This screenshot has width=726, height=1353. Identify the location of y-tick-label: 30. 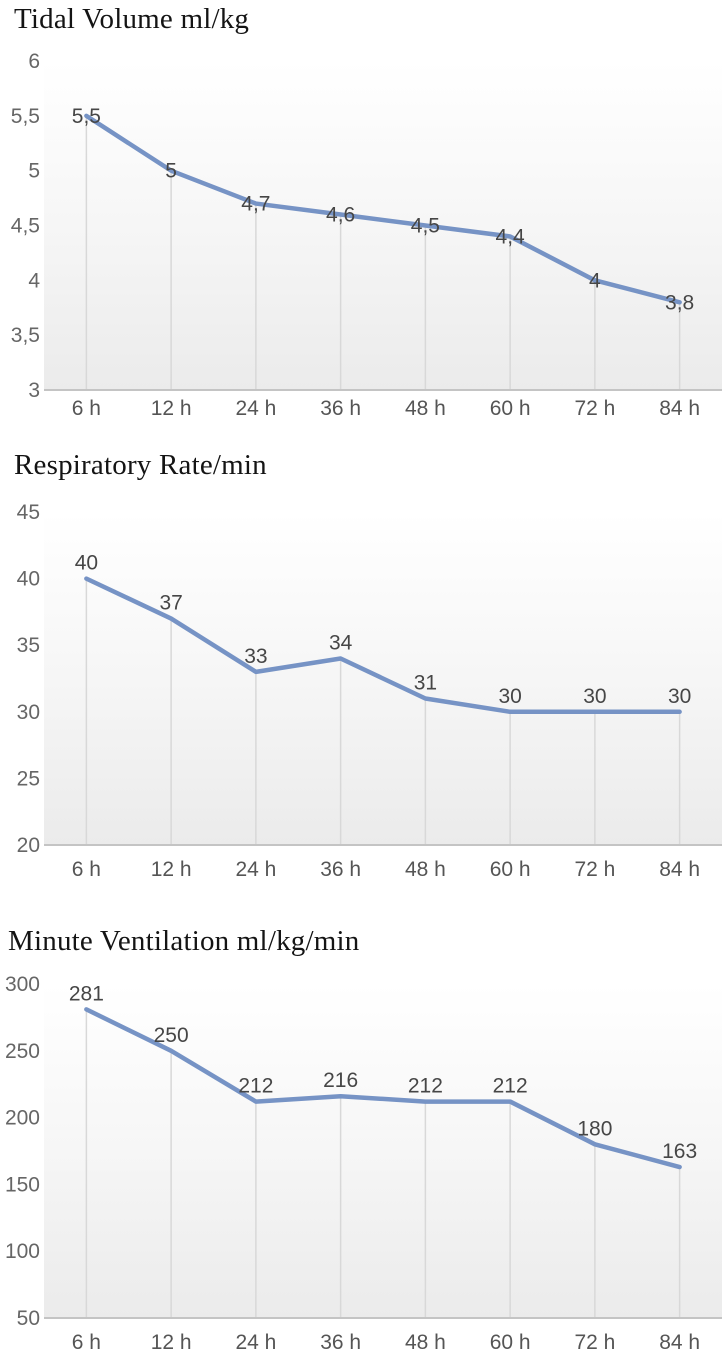
(28, 712).